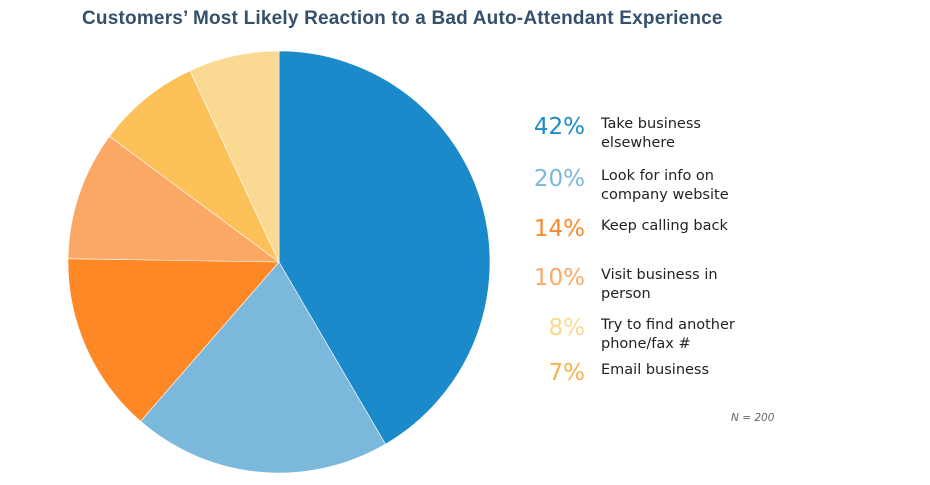 This screenshot has height=485, width=930. I want to click on legend-label: Look for info on company website, so click(665, 185).